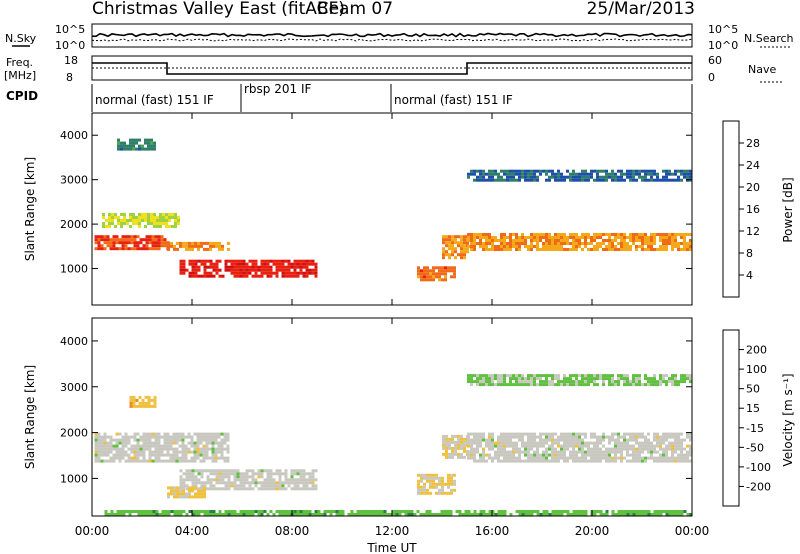  What do you see at coordinates (753, 187) in the screenshot?
I see `colorbar-tick-label: 20` at bounding box center [753, 187].